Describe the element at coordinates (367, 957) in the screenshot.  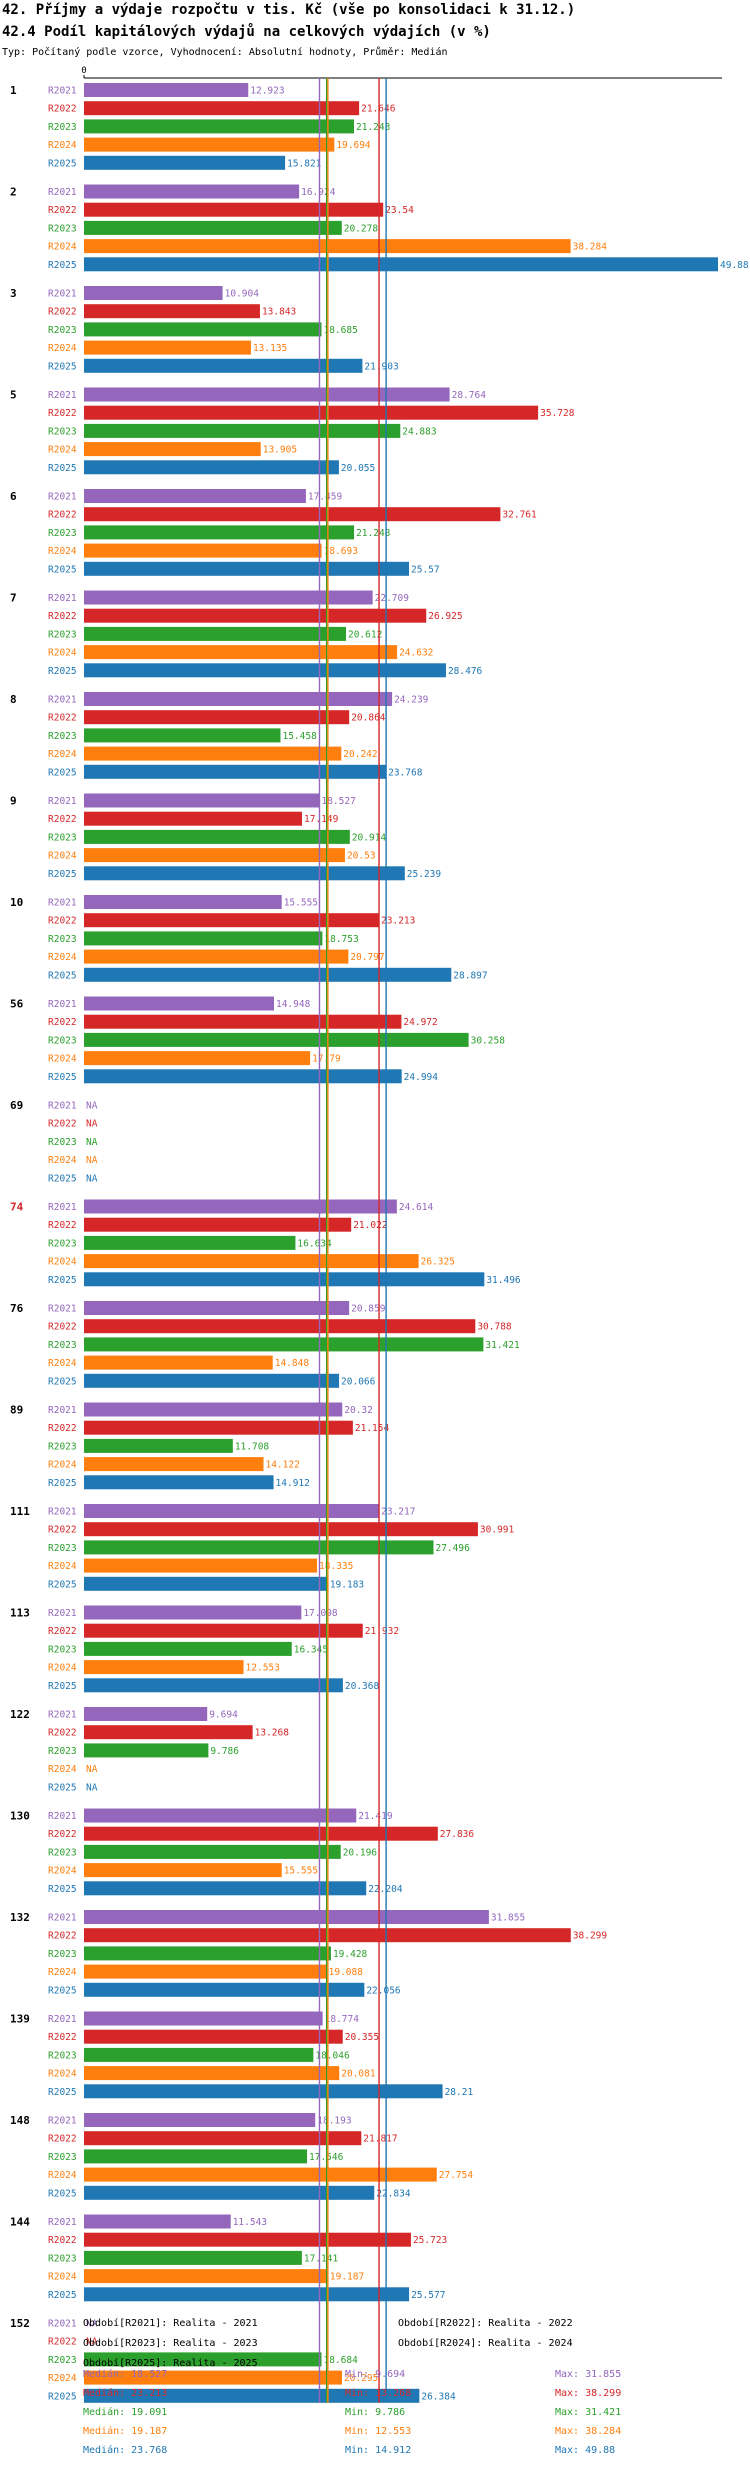
I see `bar-value-label: 20.797` at that location.